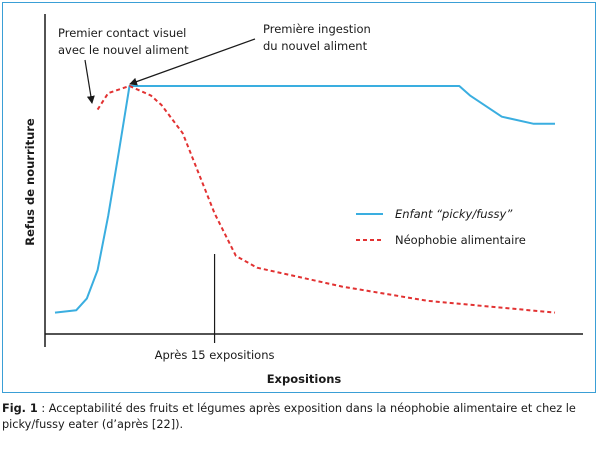 This screenshot has height=450, width=600. What do you see at coordinates (454, 214) in the screenshot?
I see `legend-label-picky-fussy: Enfant “picky/fussy”` at bounding box center [454, 214].